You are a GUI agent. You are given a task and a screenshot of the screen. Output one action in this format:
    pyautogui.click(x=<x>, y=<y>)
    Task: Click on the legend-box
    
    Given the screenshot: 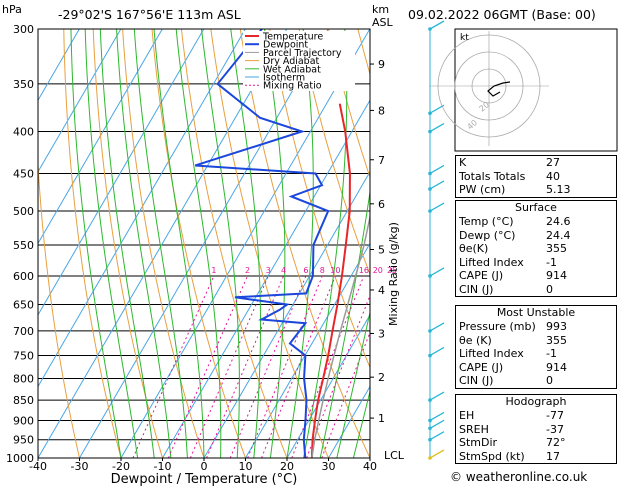 What is the action you would take?
    pyautogui.click(x=299, y=61)
    